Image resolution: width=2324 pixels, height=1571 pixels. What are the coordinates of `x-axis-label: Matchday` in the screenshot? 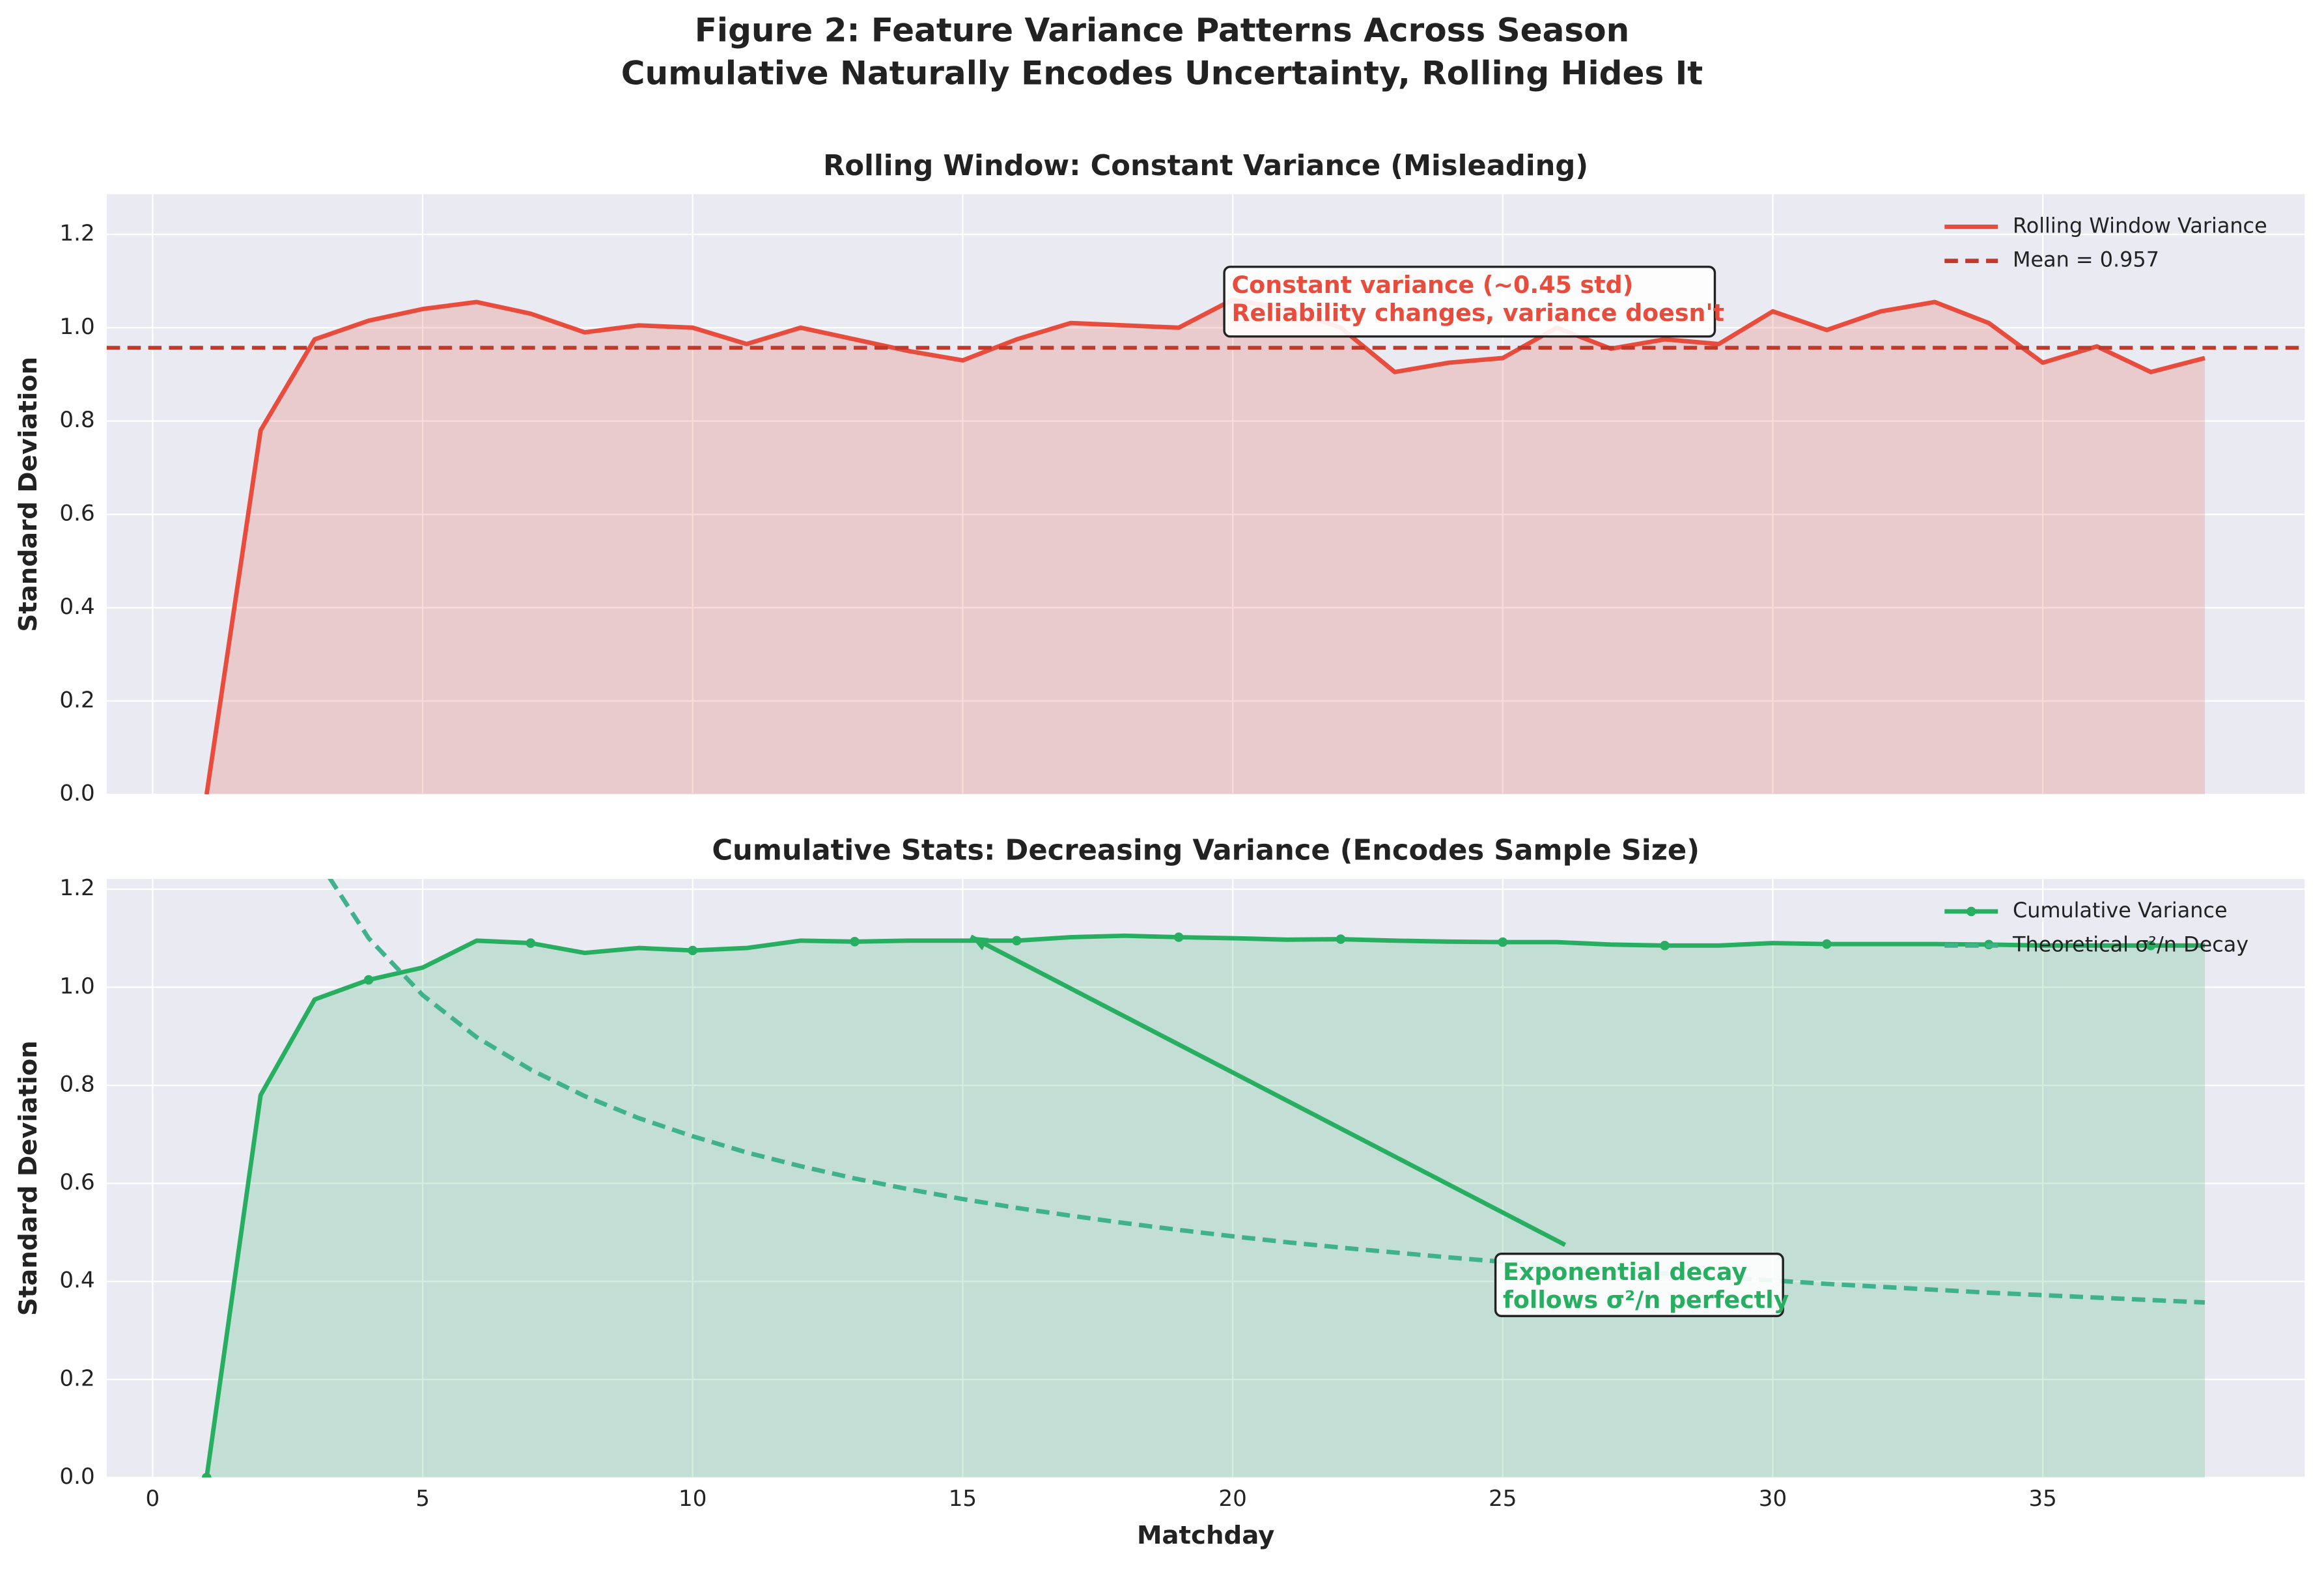 It's located at (1206, 1535).